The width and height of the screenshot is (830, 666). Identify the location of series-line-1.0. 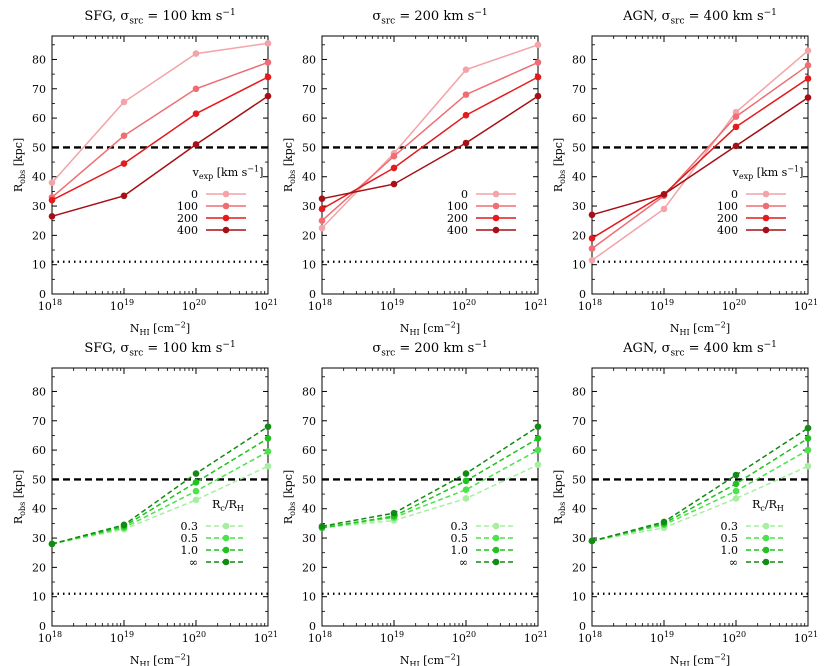
(430, 483).